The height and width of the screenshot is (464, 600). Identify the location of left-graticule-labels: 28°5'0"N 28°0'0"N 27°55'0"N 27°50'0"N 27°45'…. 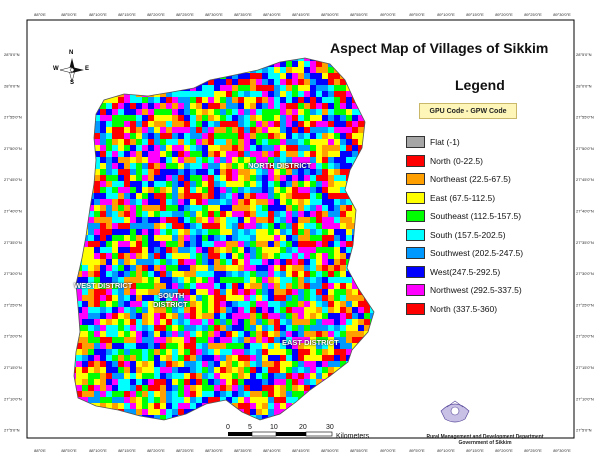
(13, 242).